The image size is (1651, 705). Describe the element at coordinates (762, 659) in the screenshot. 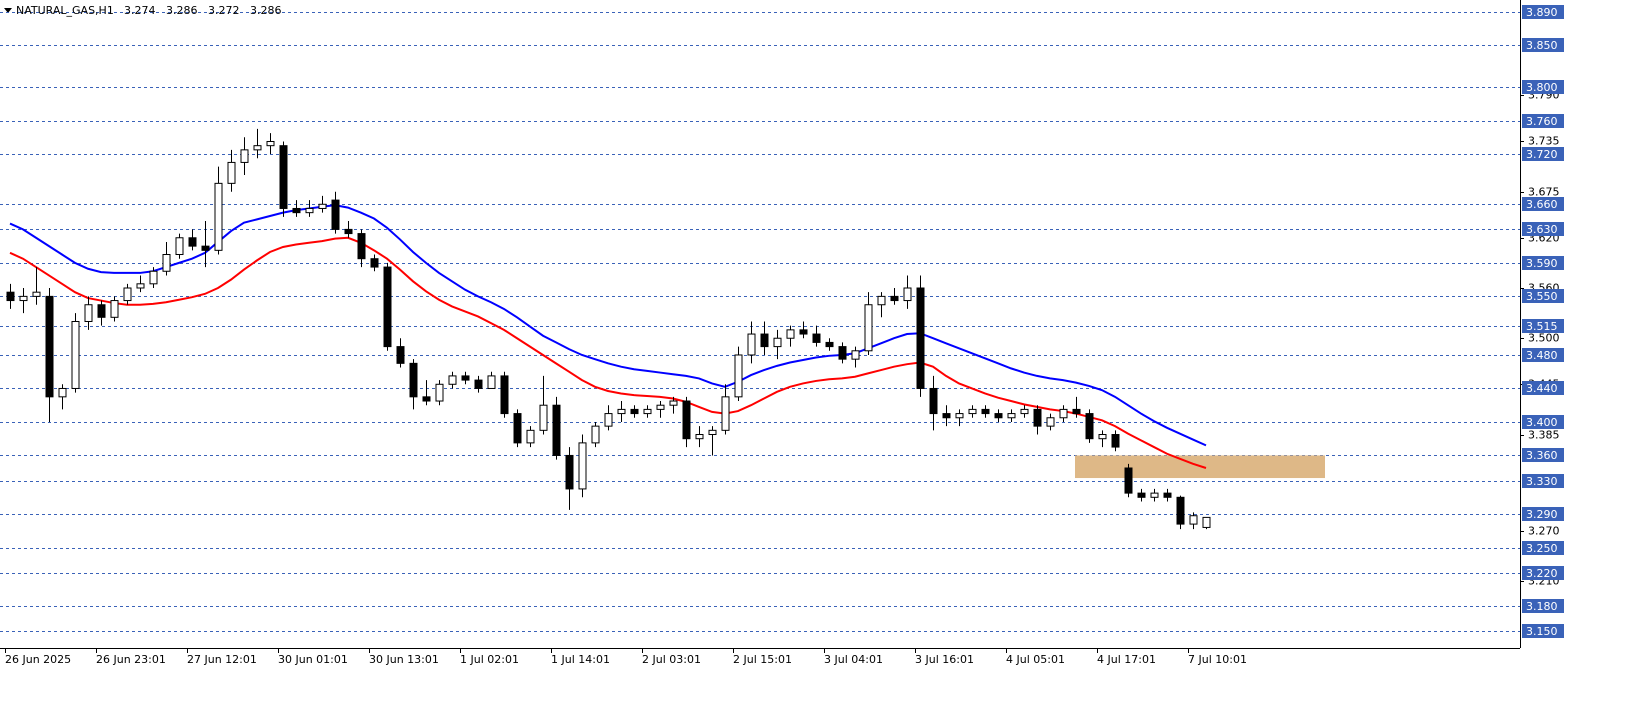

I see `x-tick-label: 2 Jul 15:01` at that location.